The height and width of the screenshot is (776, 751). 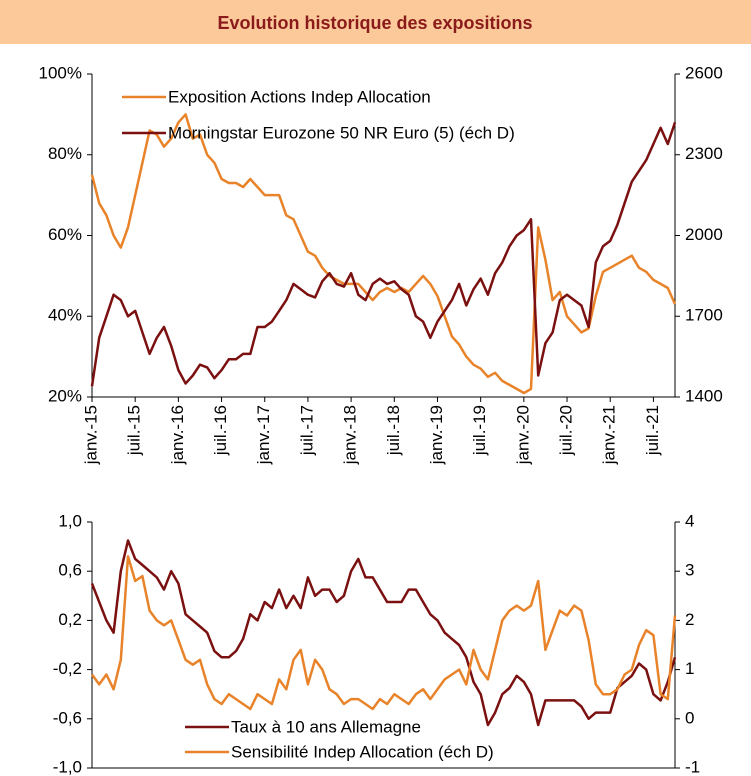 I want to click on x-tick-label: juil.-16, so click(x=220, y=430).